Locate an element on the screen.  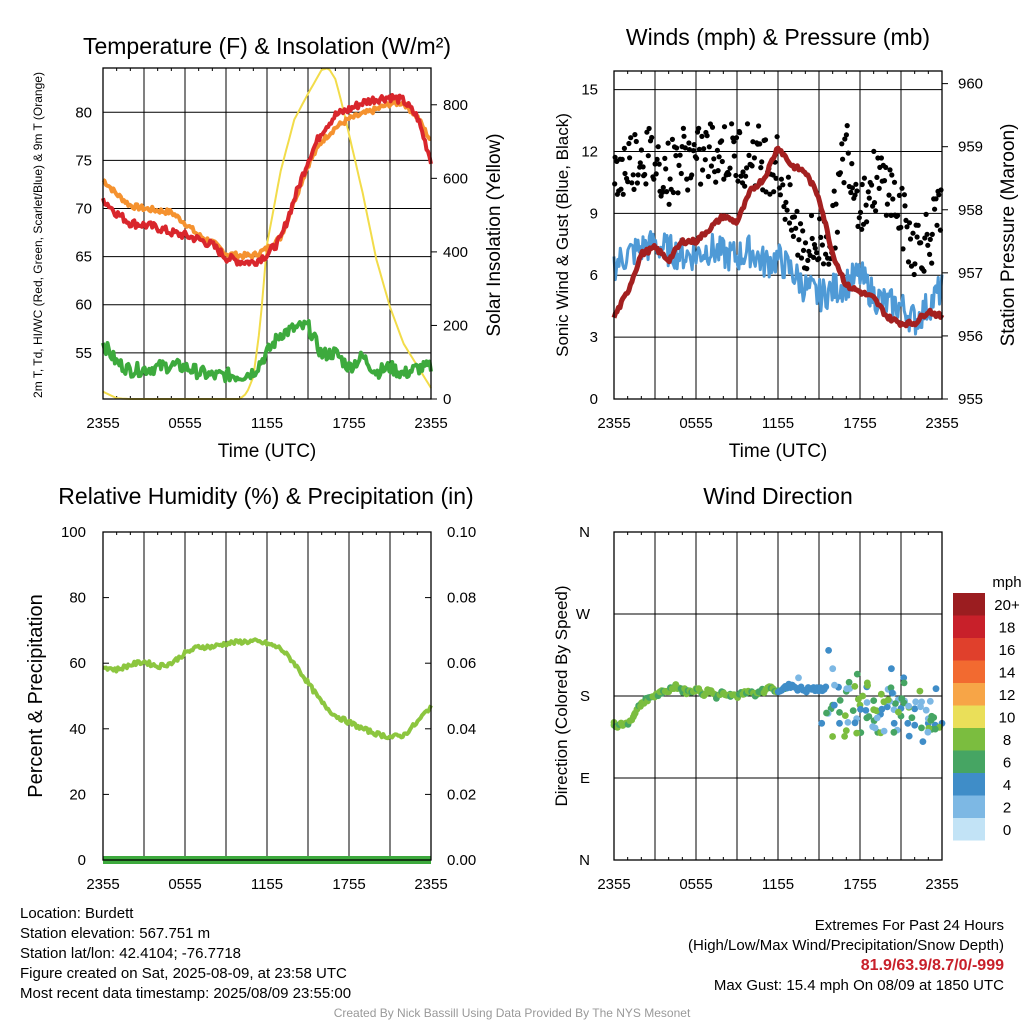
y-tick-label: 3 is located at coordinates (594, 337).